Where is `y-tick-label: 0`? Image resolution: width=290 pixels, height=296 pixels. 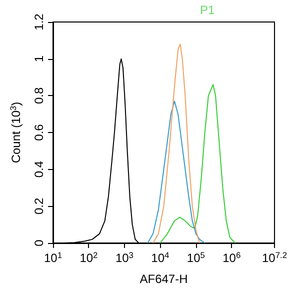
y-tick-label: 0 is located at coordinates (39, 242).